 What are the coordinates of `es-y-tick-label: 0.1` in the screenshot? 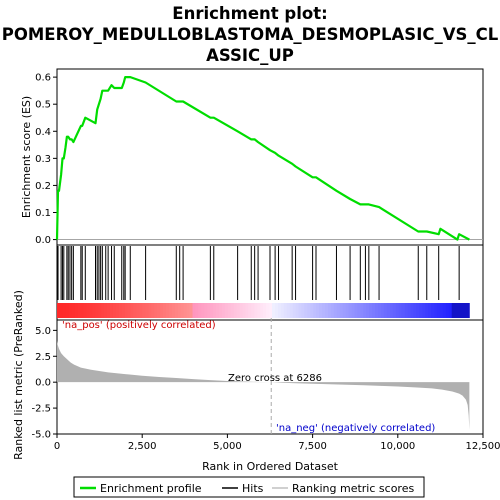 It's located at (43, 213).